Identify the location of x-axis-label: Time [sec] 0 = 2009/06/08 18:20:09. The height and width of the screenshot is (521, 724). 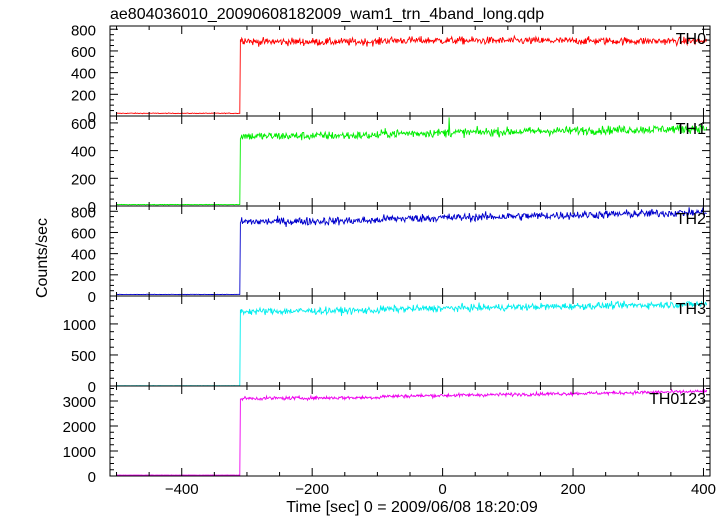
(412, 507).